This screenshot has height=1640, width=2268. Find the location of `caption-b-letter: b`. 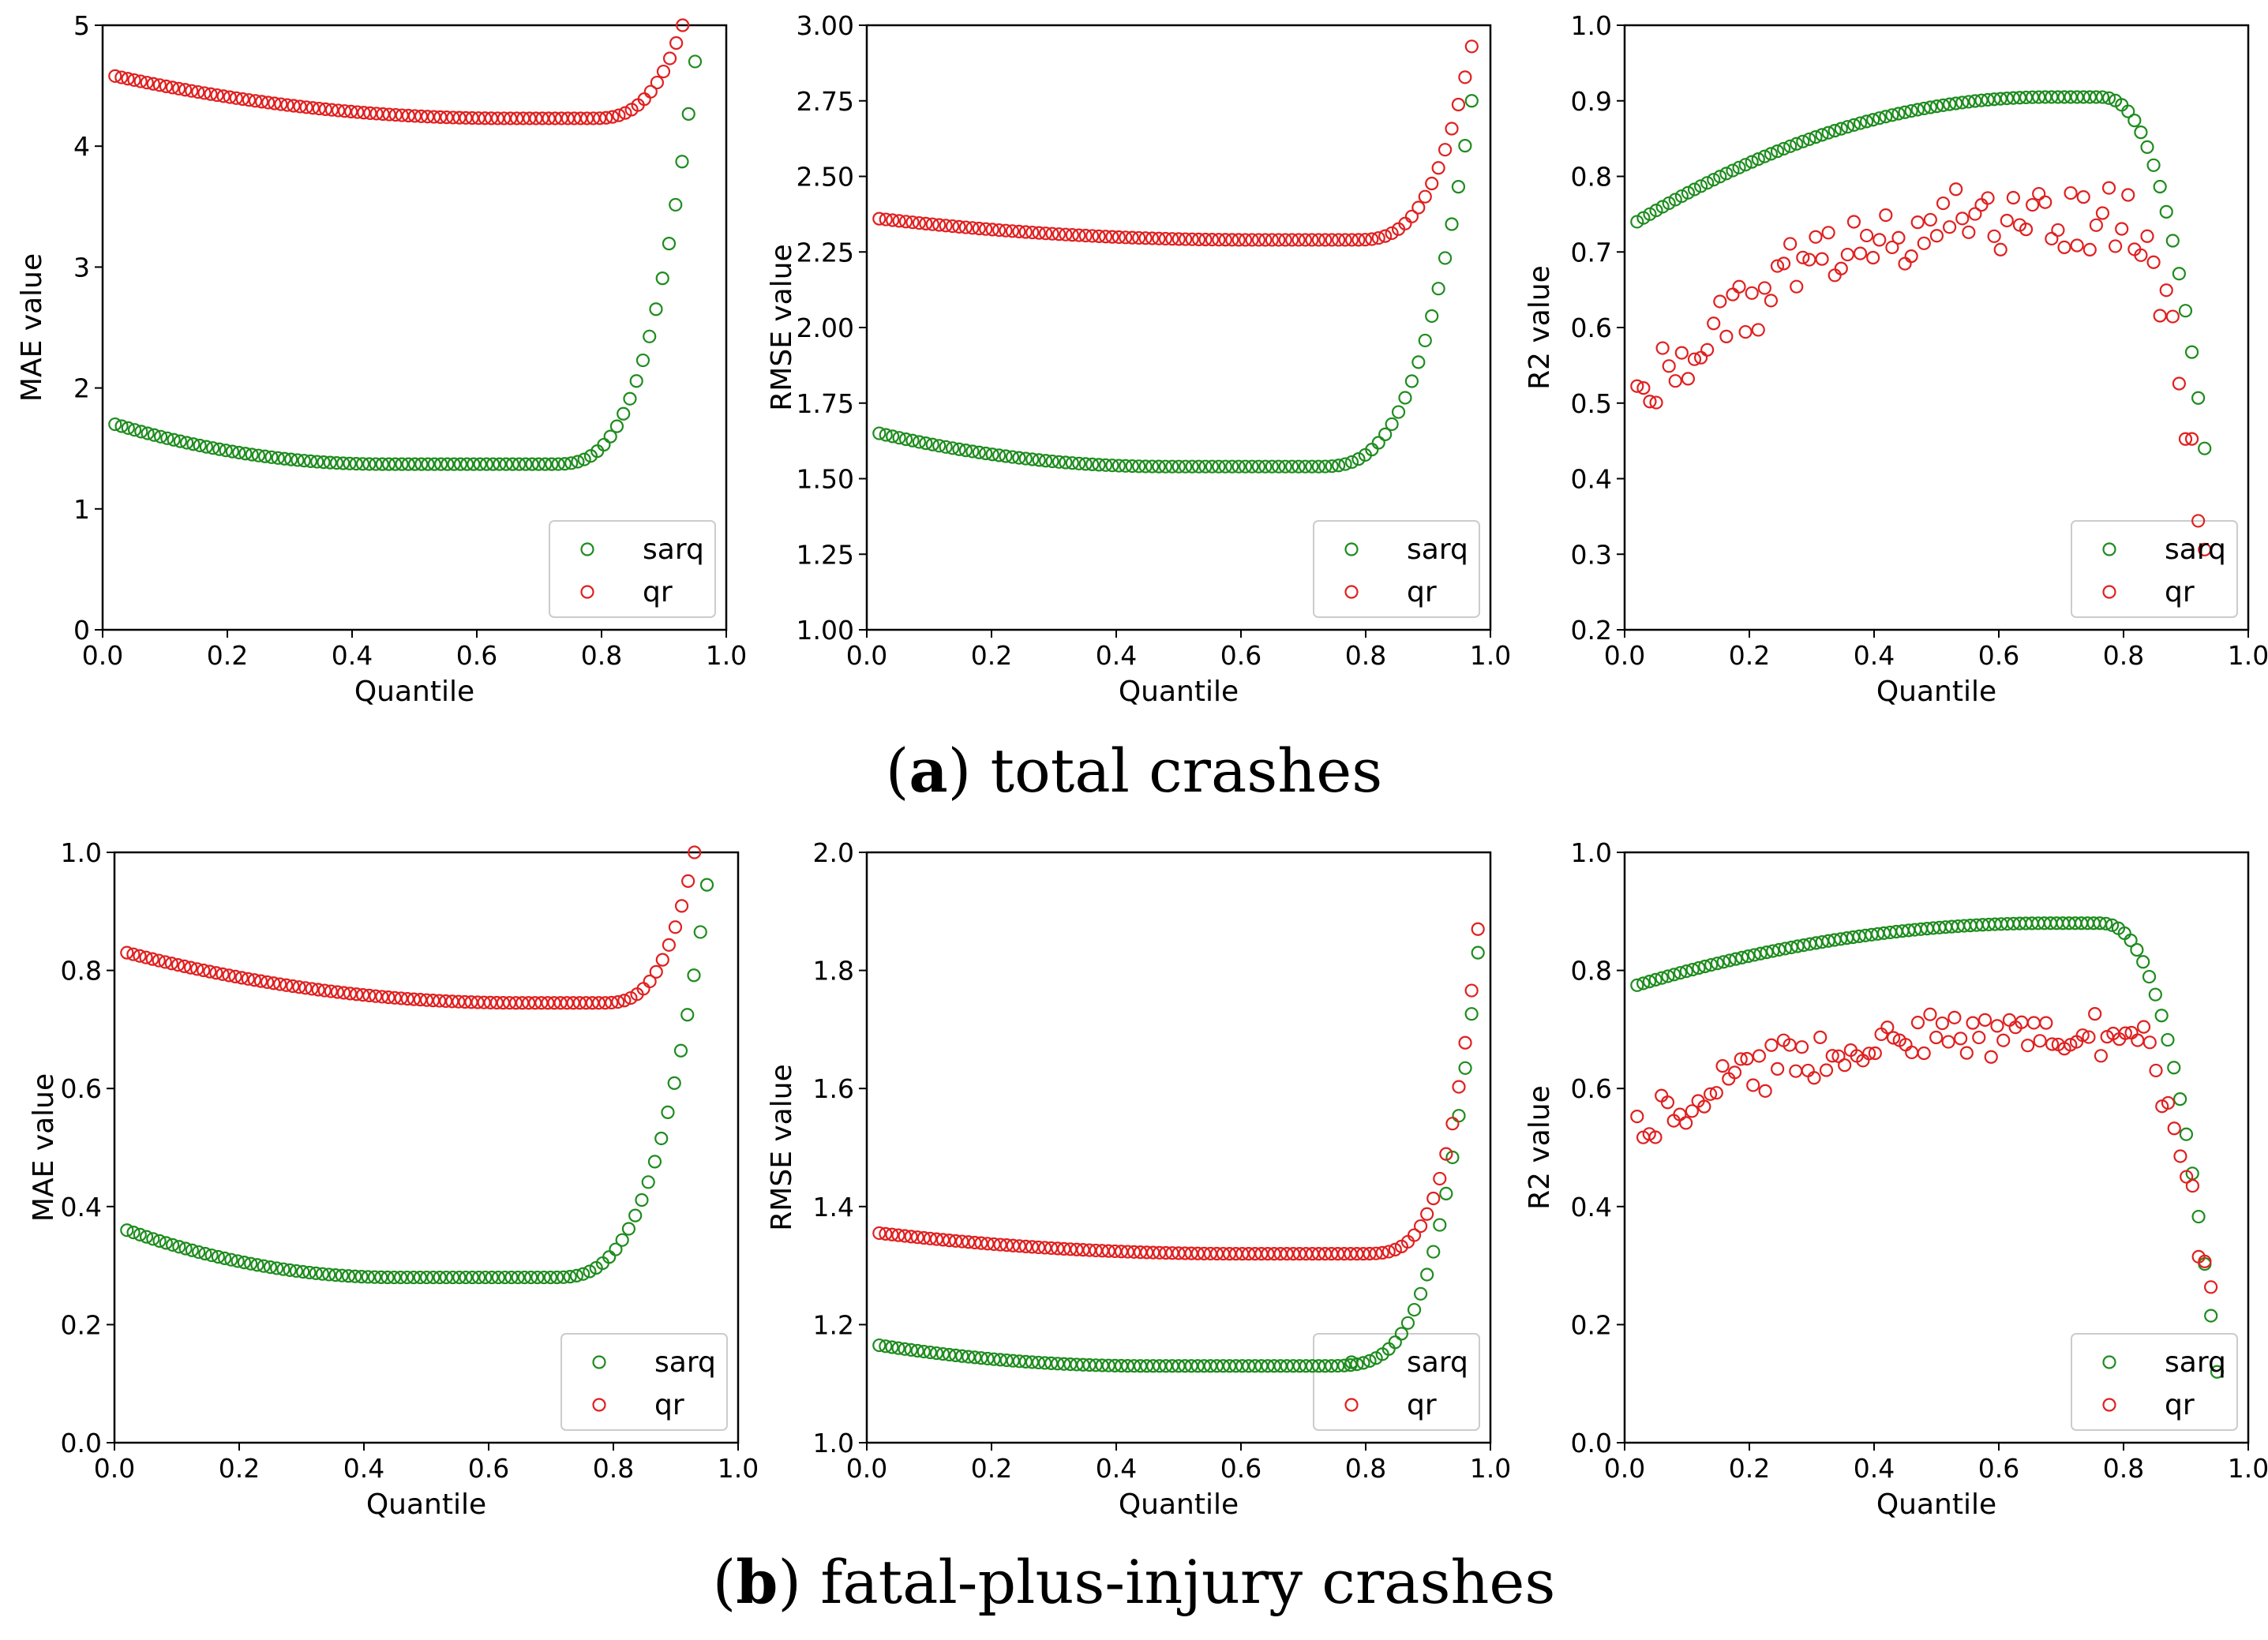

caption-b-letter: b is located at coordinates (757, 1582).